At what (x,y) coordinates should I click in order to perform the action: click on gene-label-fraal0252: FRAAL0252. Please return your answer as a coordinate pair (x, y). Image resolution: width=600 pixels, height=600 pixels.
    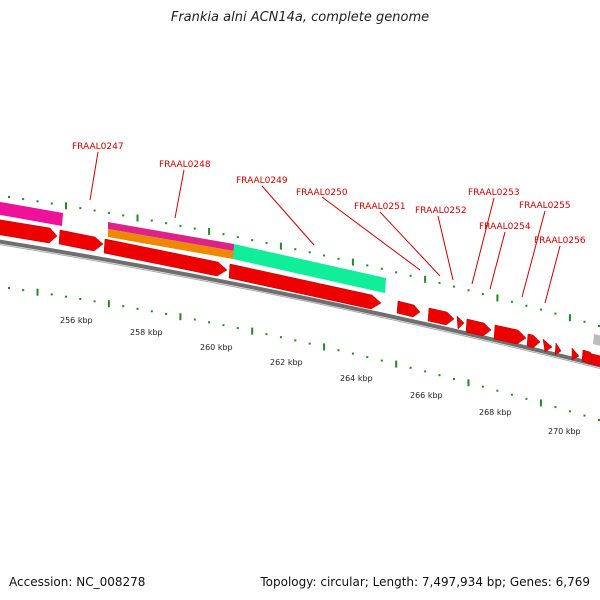
    Looking at the image, I should click on (441, 211).